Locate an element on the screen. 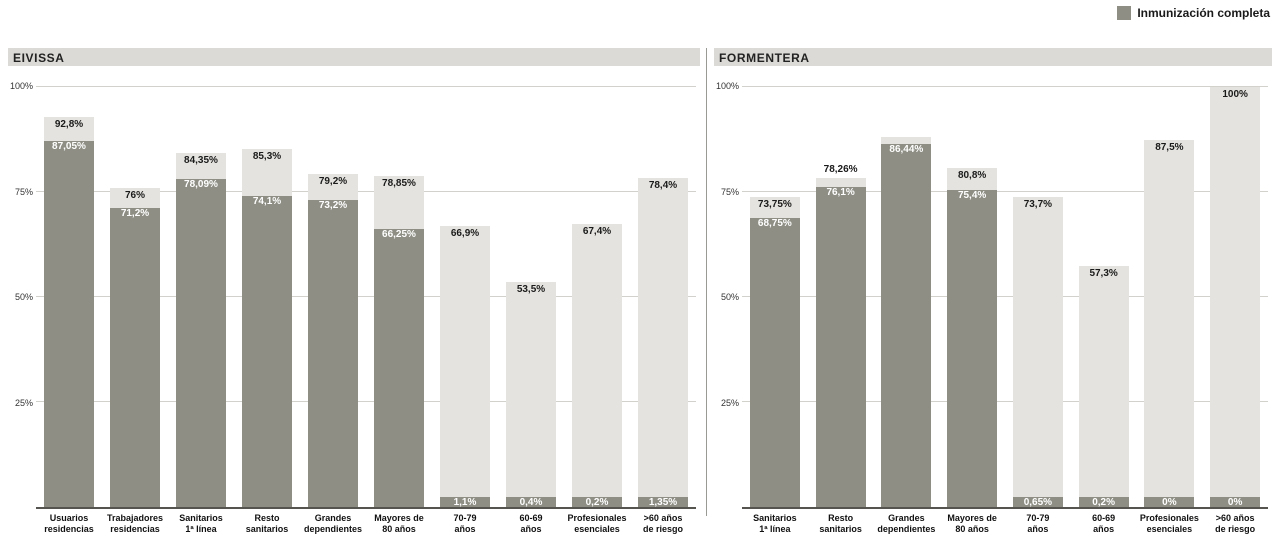  bar-group: 0% 87,5% Profesionales esenciales is located at coordinates (1169, 310).